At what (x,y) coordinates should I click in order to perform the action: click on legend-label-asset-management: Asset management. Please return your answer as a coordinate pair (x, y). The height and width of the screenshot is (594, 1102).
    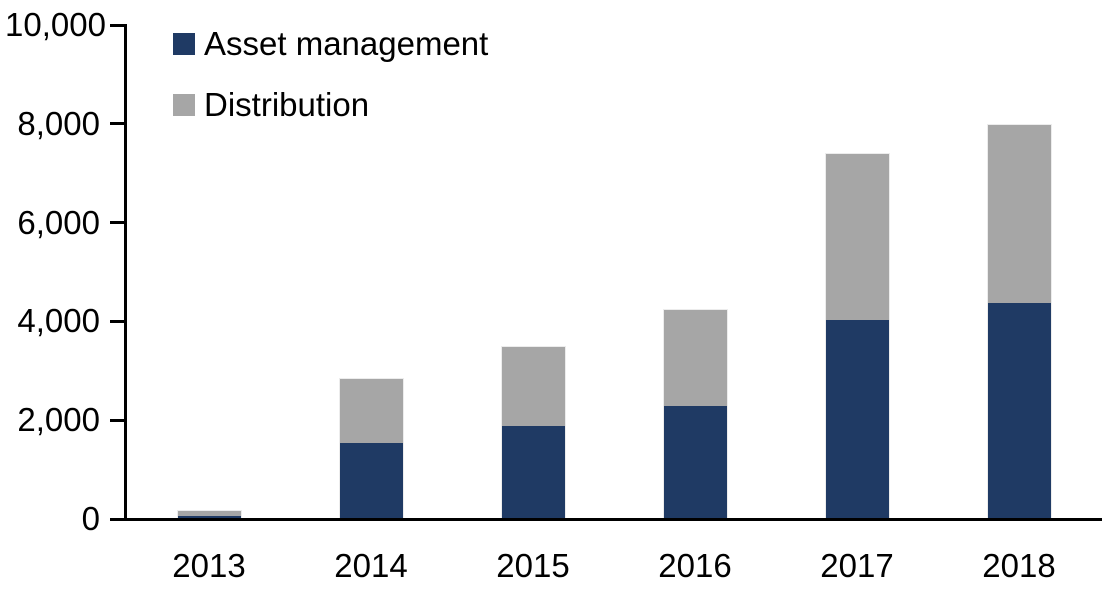
    Looking at the image, I should click on (346, 43).